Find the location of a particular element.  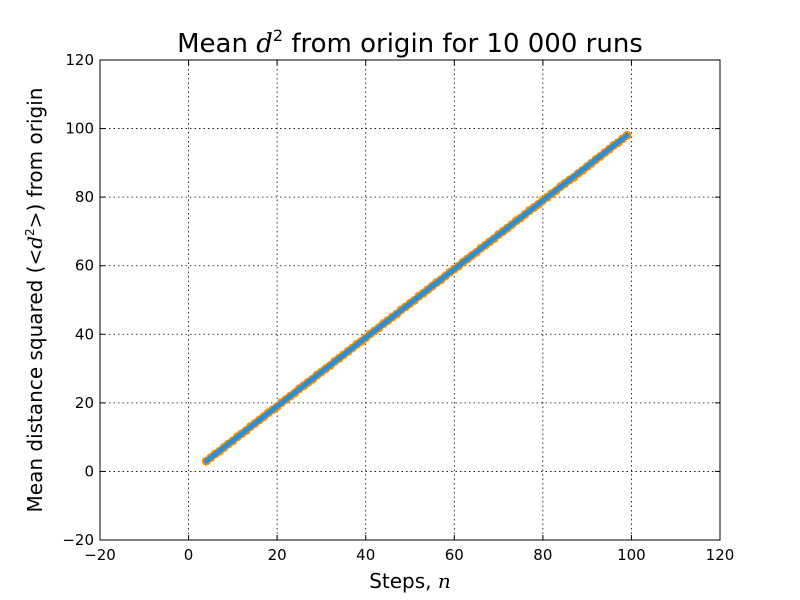

x-tick-label: 60 is located at coordinates (454, 555).